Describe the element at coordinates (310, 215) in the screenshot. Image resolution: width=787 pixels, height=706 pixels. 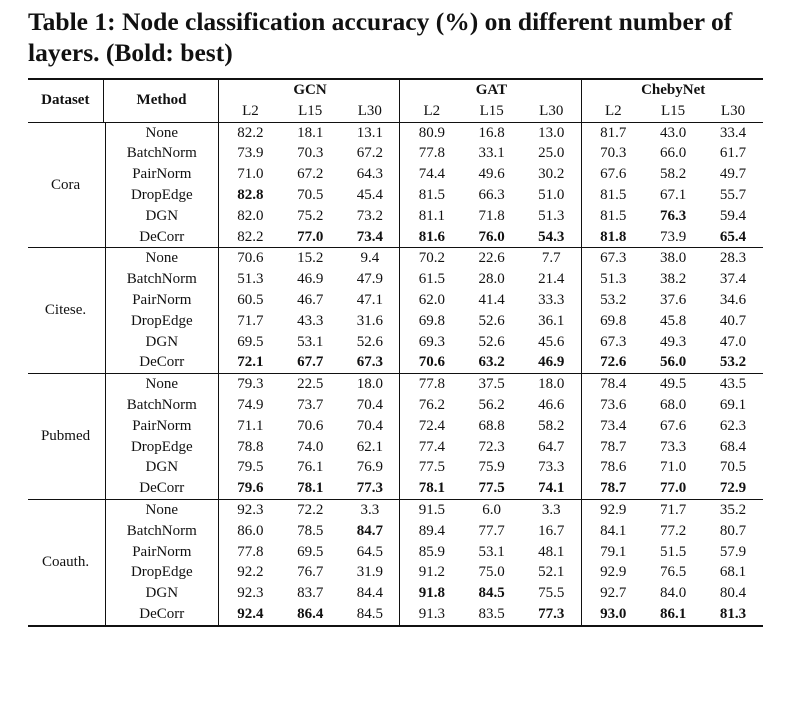
I see `accuracy-cell: 75.2` at that location.